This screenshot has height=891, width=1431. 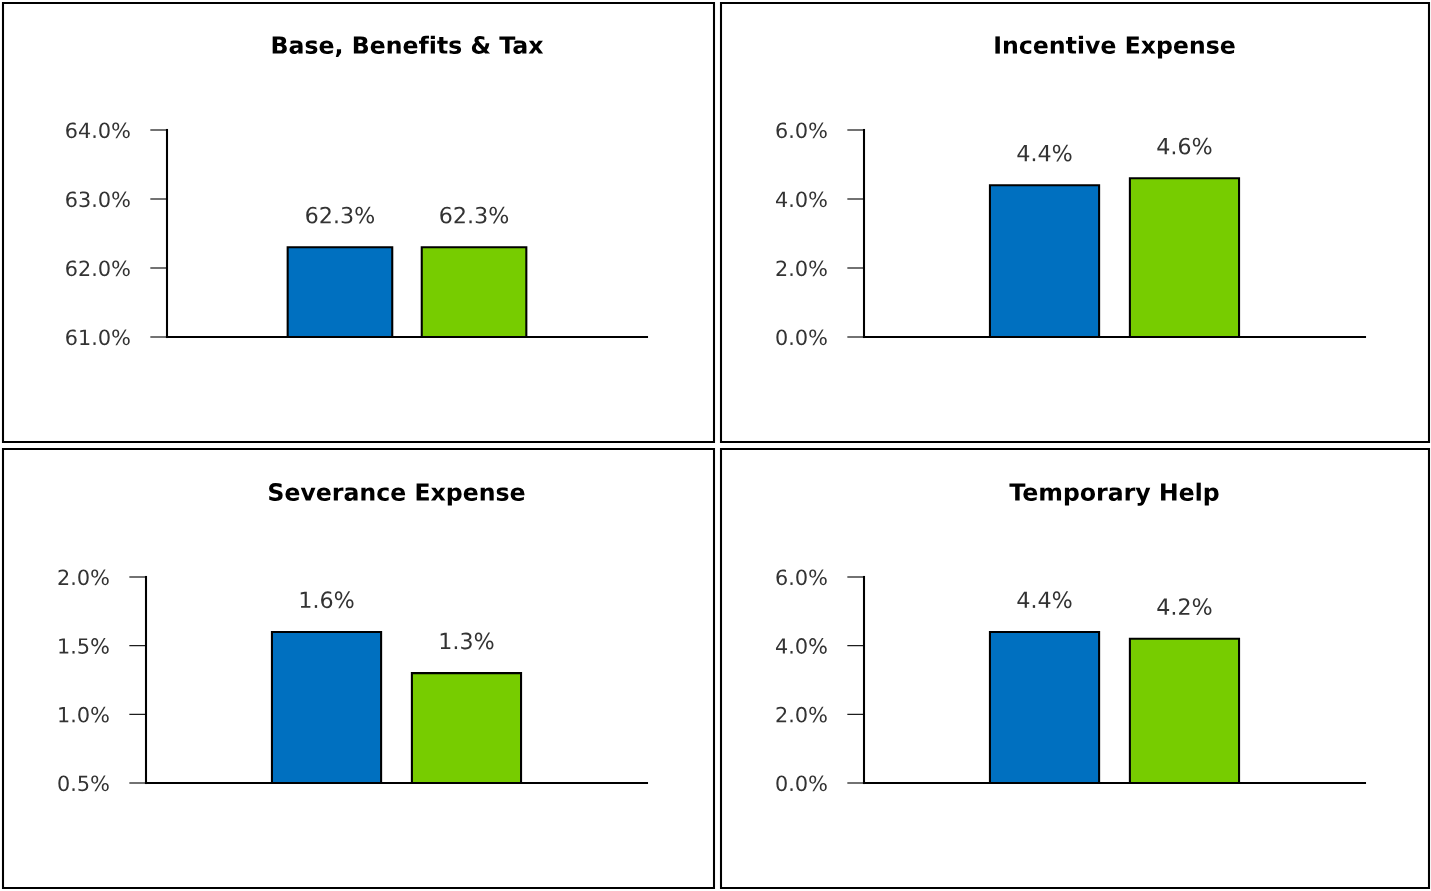 What do you see at coordinates (83, 783) in the screenshot?
I see `y-tick-label: 0.5%` at bounding box center [83, 783].